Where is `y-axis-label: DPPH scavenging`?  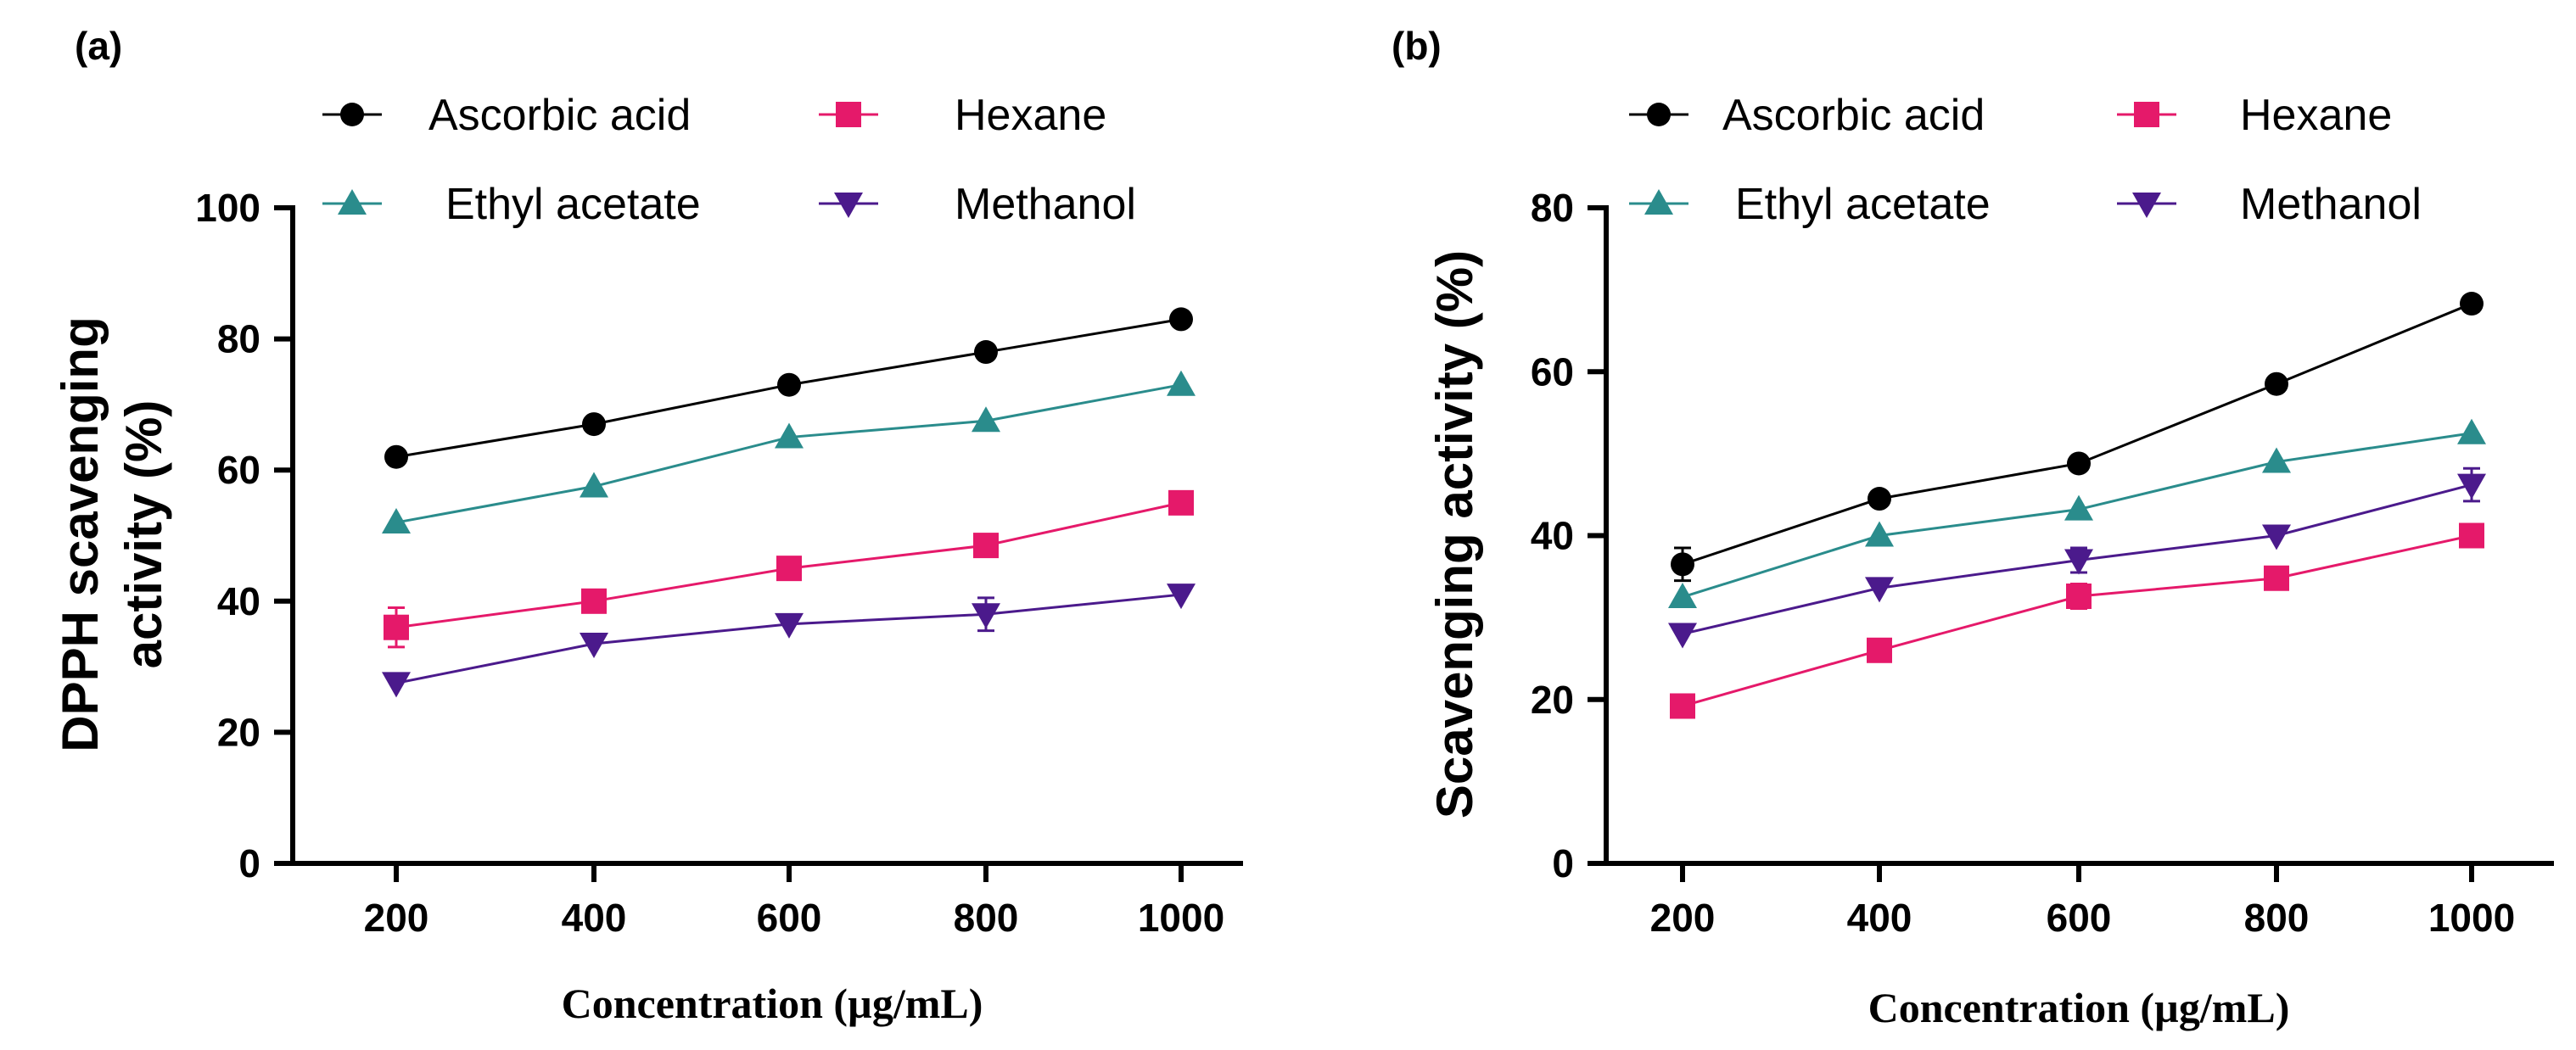 y-axis-label: DPPH scavenging is located at coordinates (80, 534).